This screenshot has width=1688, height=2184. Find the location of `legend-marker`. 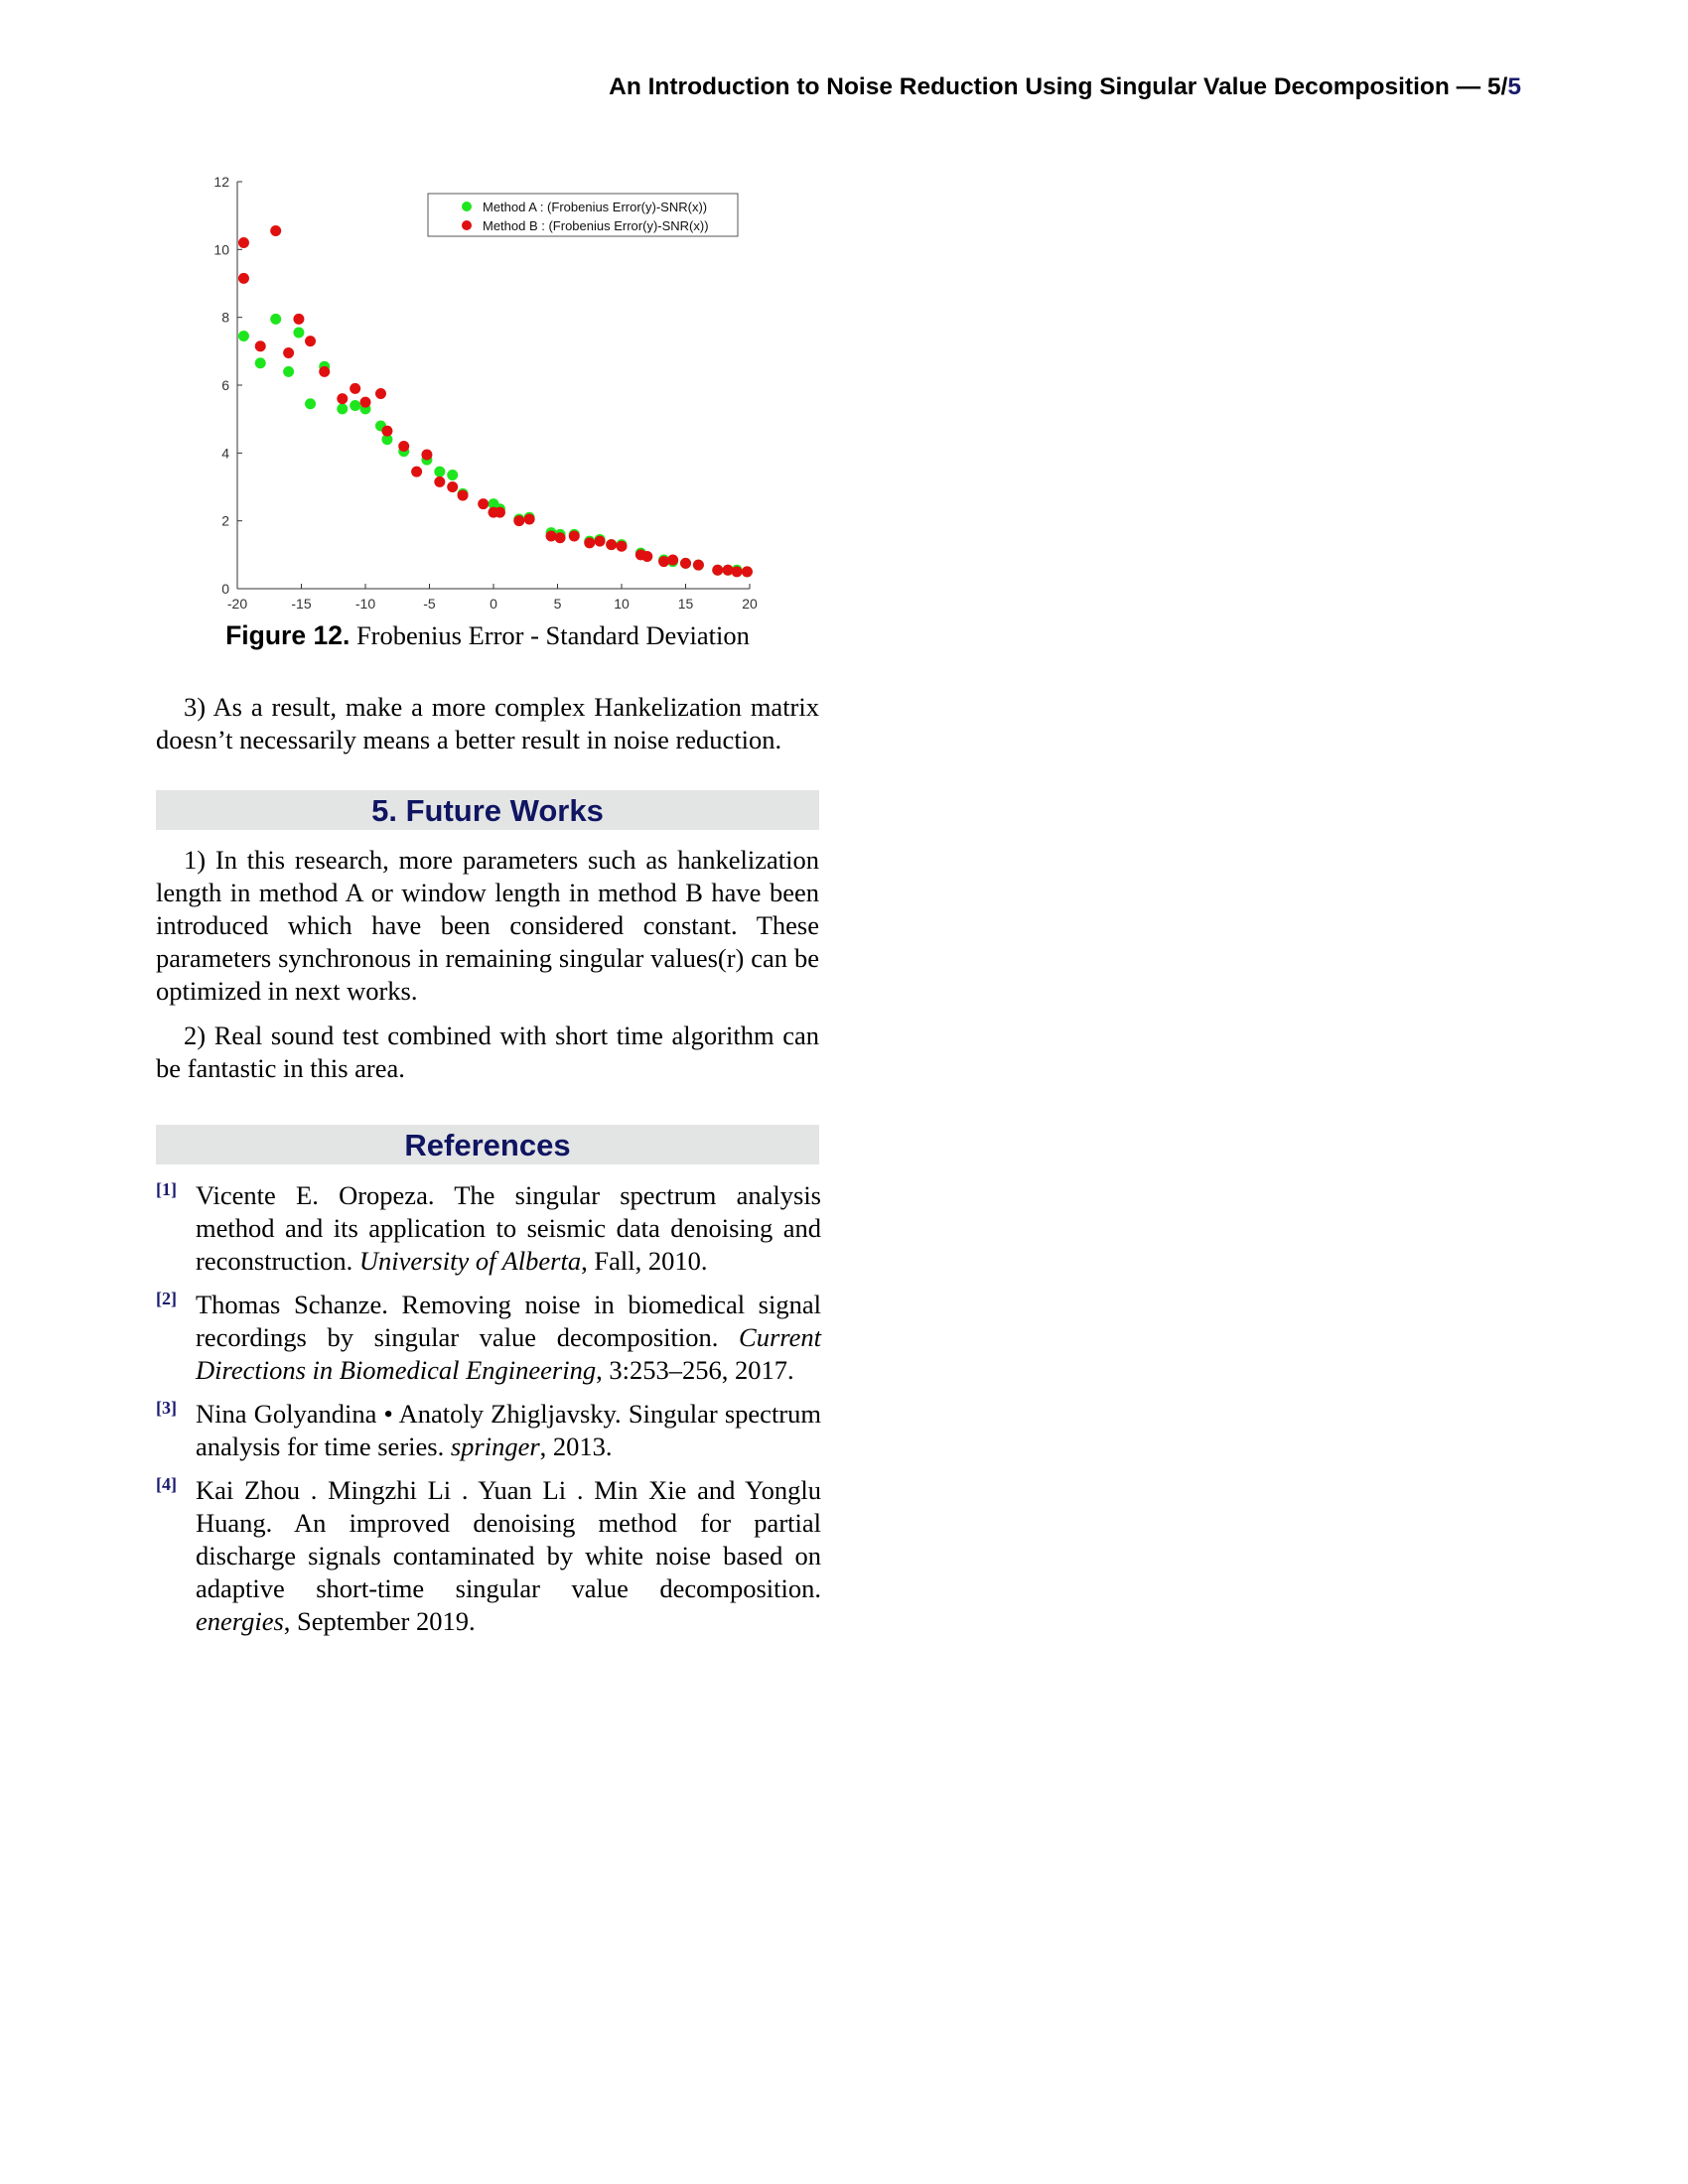

legend-marker is located at coordinates (467, 206).